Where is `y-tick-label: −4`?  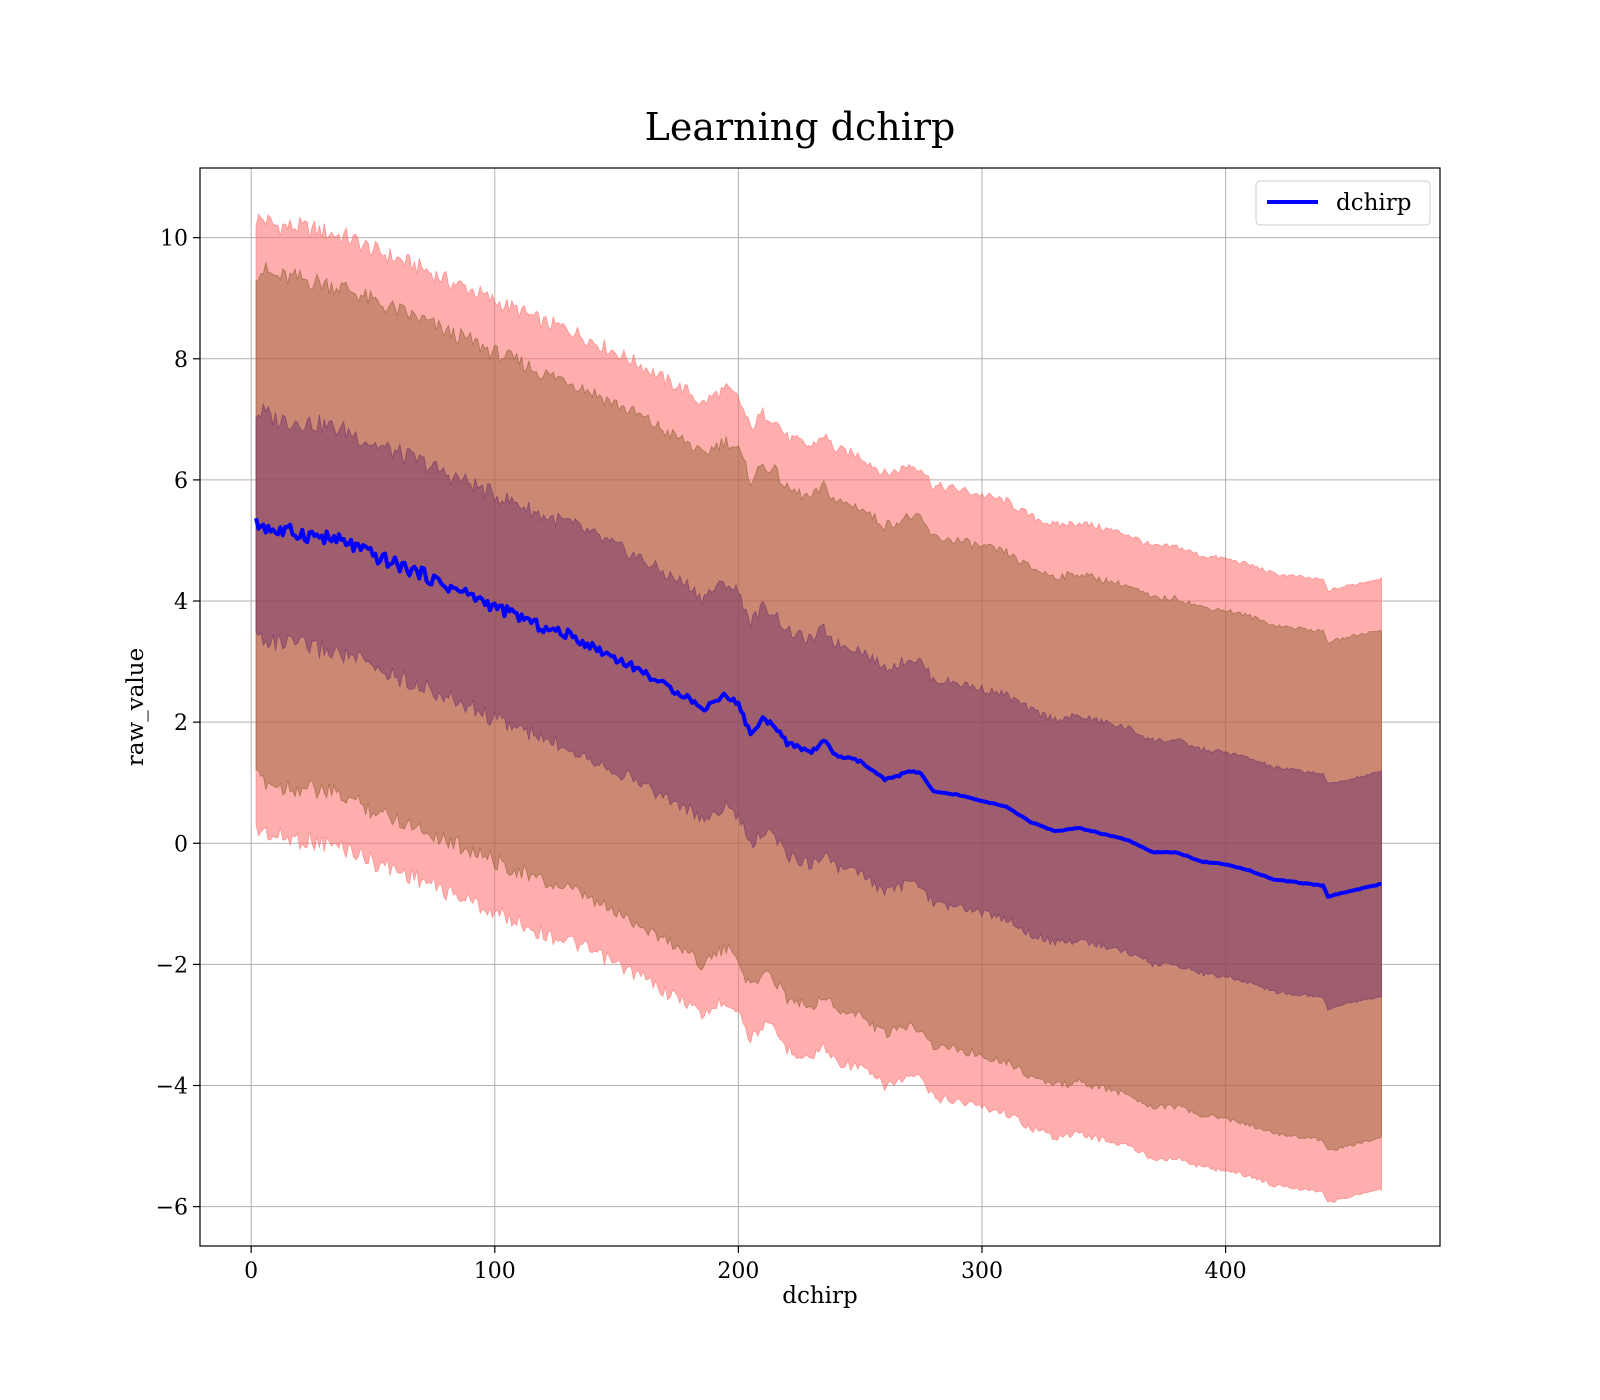 y-tick-label: −4 is located at coordinates (172, 1087).